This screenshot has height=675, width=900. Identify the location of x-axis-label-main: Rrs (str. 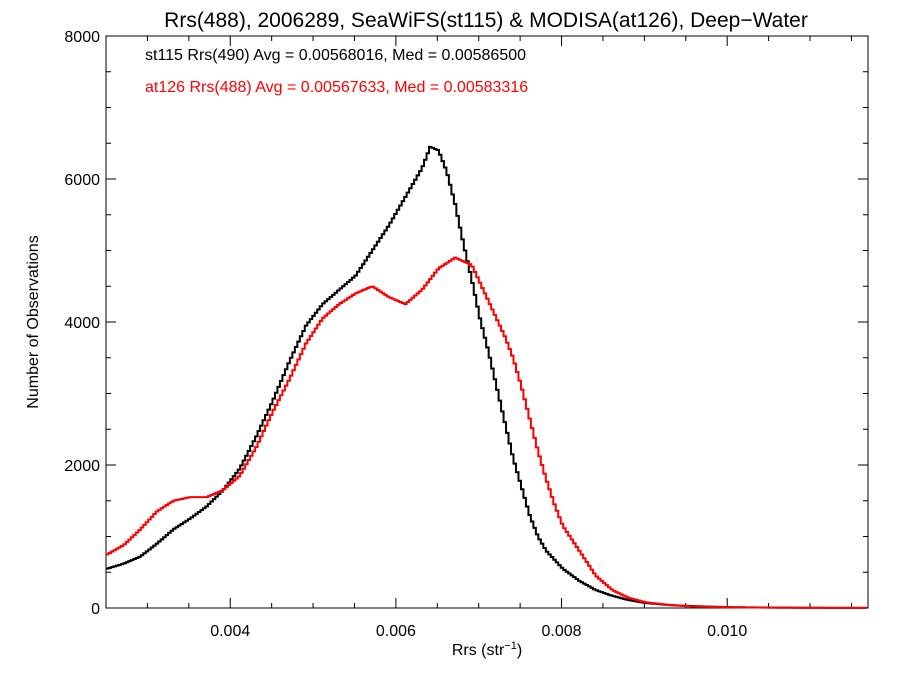
(478, 650).